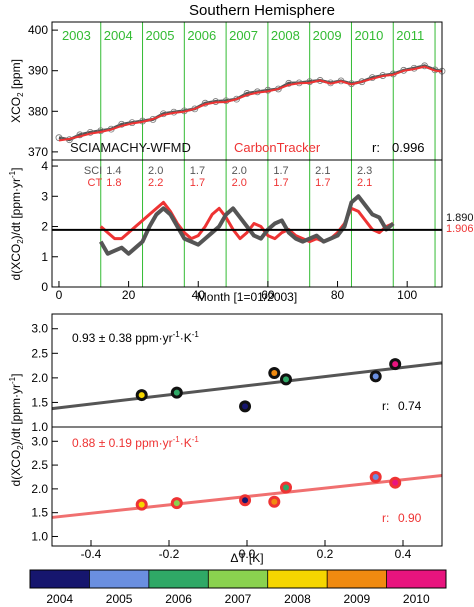  I want to click on xco2-y-axis-label: XCO2 [ppm], so click(17, 91).